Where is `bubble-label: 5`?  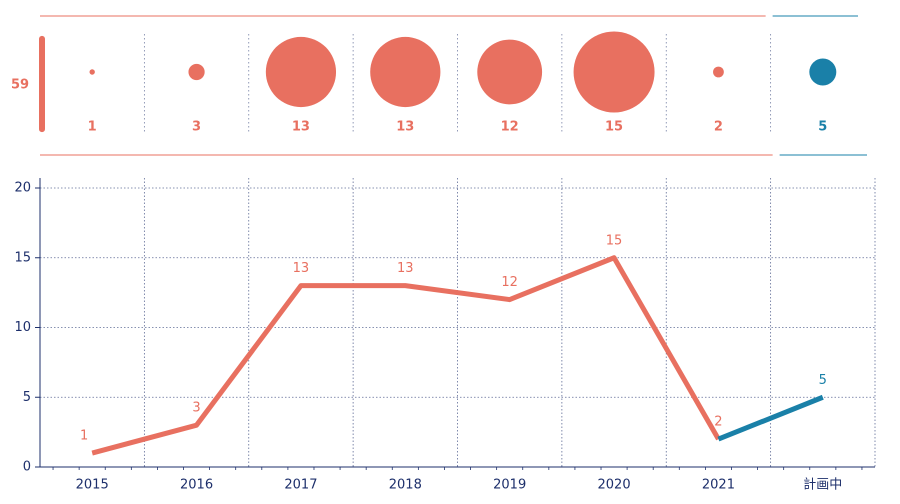
bubble-label: 5 is located at coordinates (822, 127).